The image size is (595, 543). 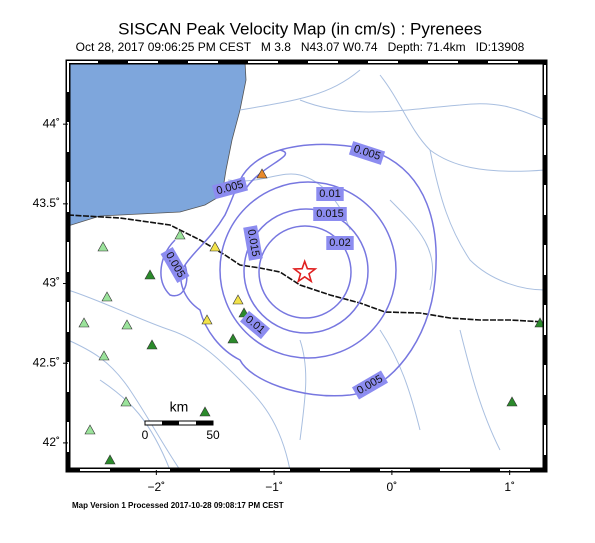 I want to click on x-tick-label: 1˚, so click(x=509, y=487).